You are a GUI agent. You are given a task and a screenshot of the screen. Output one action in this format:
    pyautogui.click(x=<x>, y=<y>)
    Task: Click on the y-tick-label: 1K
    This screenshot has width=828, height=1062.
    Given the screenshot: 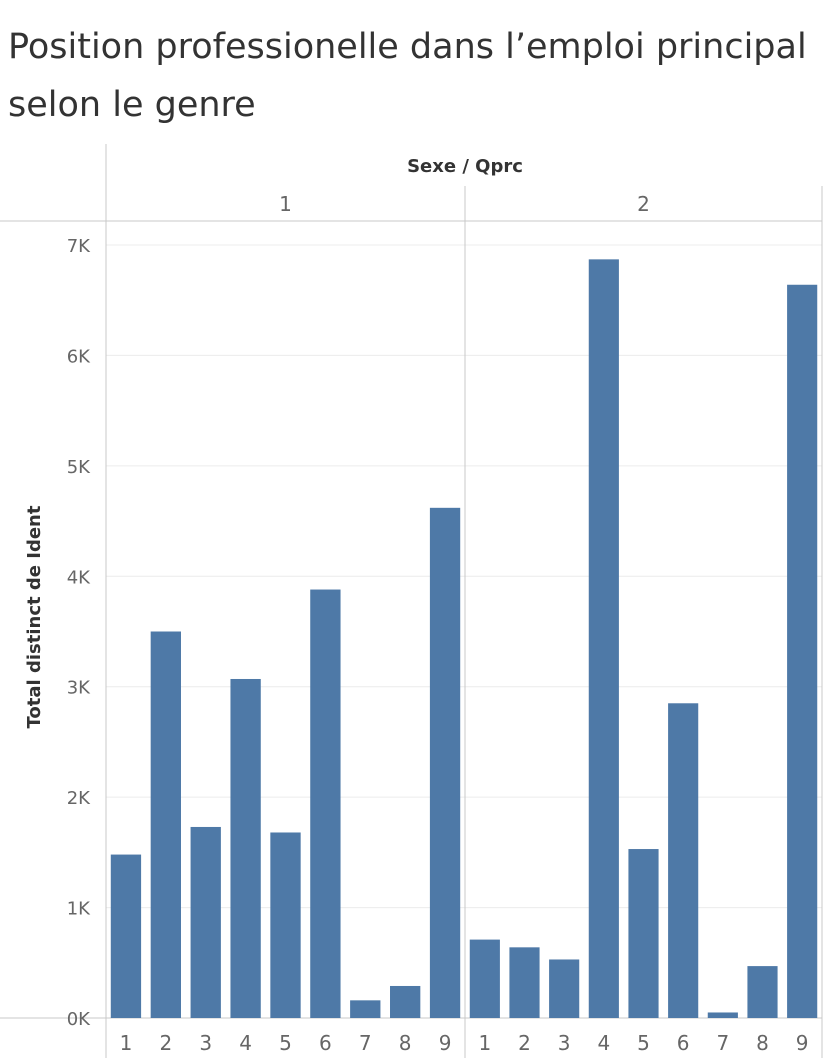 What is the action you would take?
    pyautogui.click(x=79, y=909)
    